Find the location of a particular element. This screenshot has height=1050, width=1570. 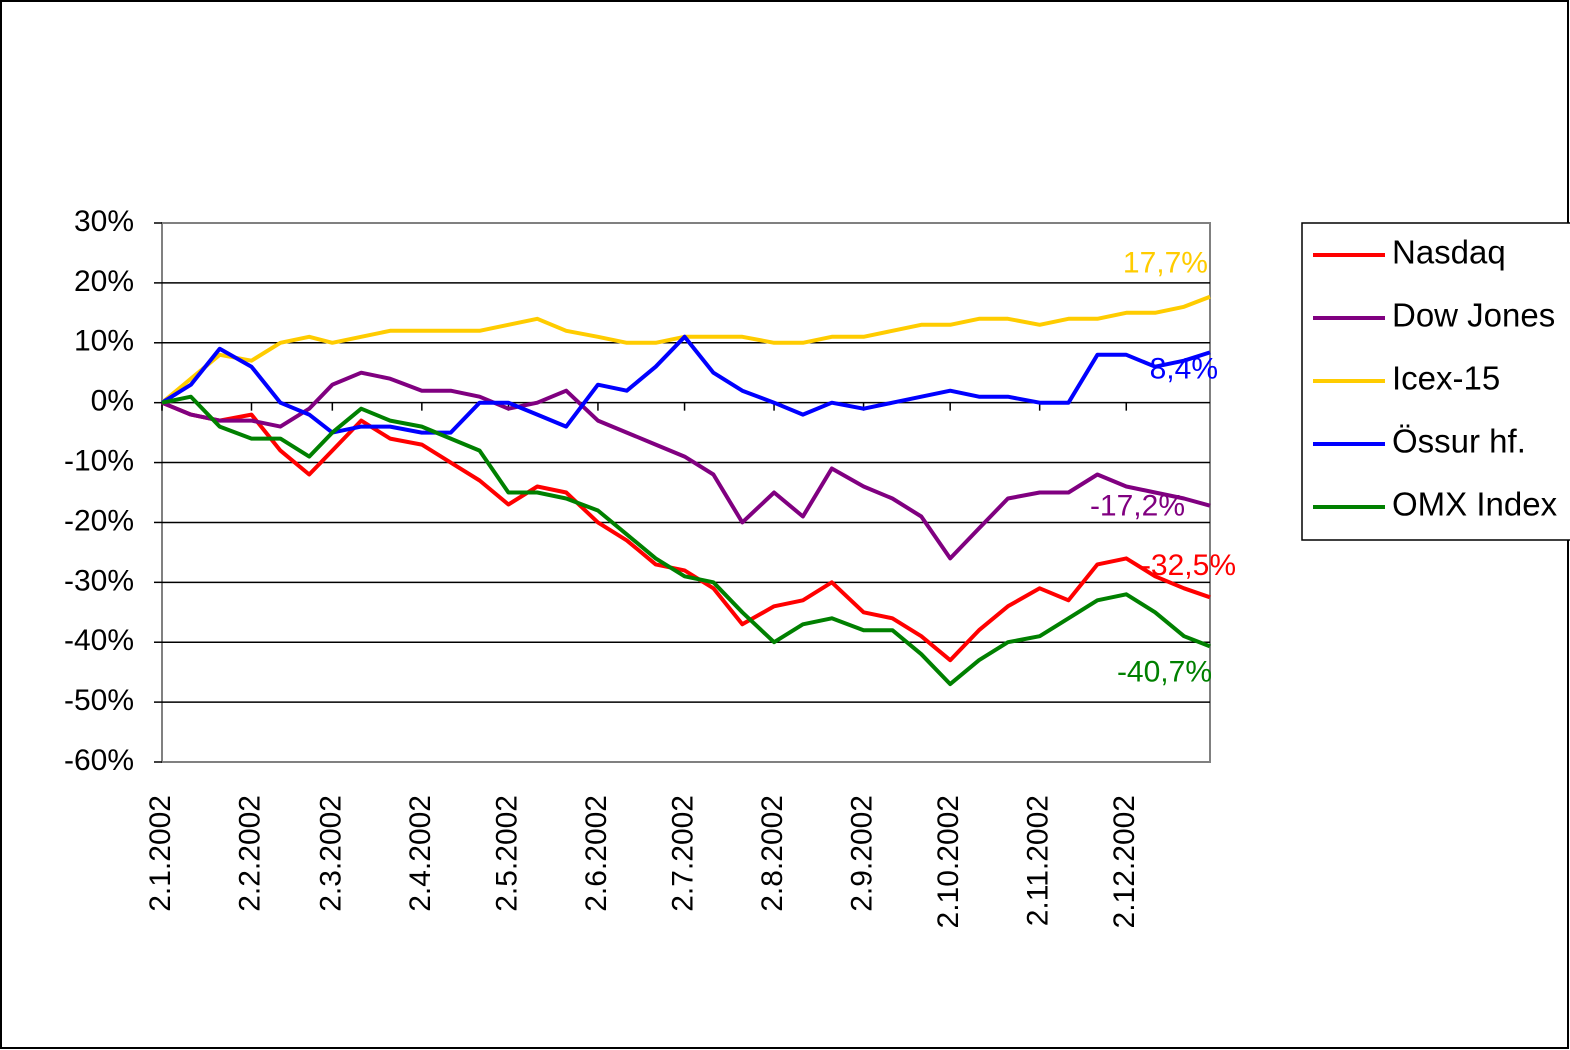

x-tick-label: 2.2.2002 is located at coordinates (249, 853).